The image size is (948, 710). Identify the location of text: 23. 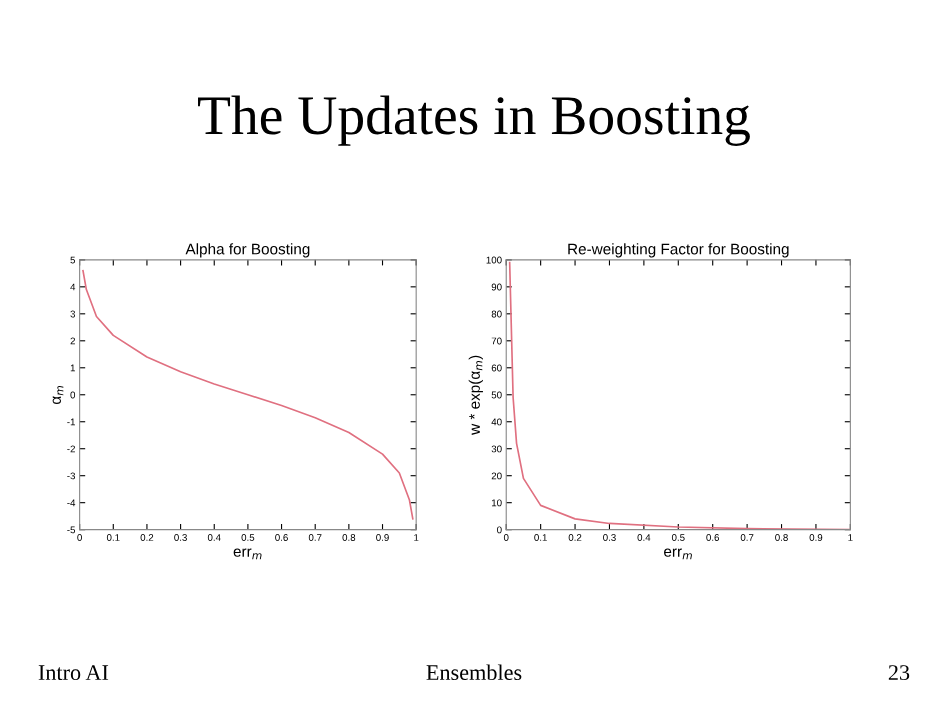
(899, 673).